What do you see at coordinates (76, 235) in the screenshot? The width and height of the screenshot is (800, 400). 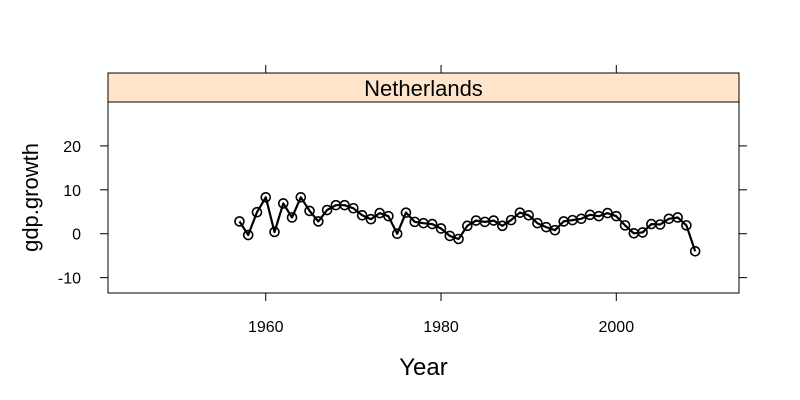 I see `y-tick-label: 0` at bounding box center [76, 235].